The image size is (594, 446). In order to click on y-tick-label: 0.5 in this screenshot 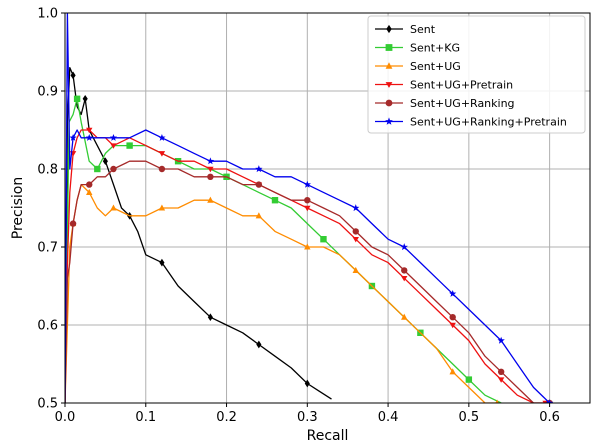, I will do `click(47, 404)`.